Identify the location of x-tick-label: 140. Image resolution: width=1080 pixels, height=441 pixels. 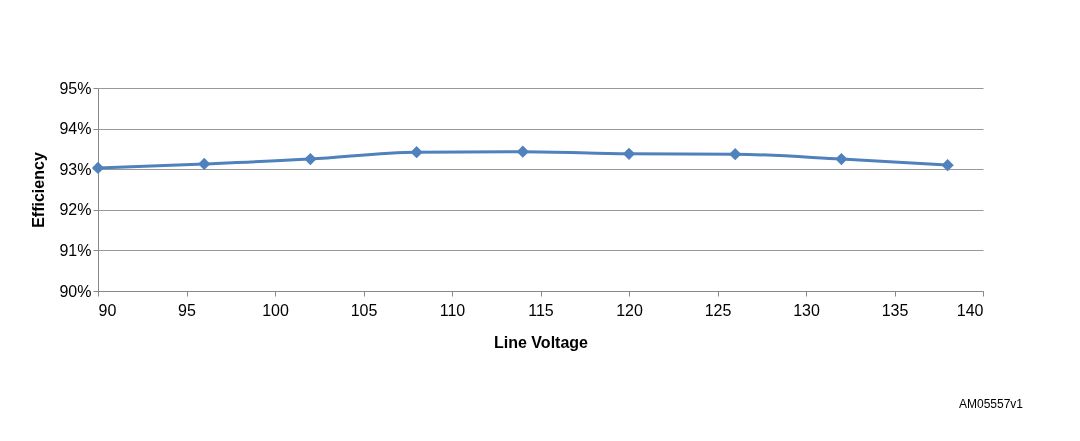
(970, 310).